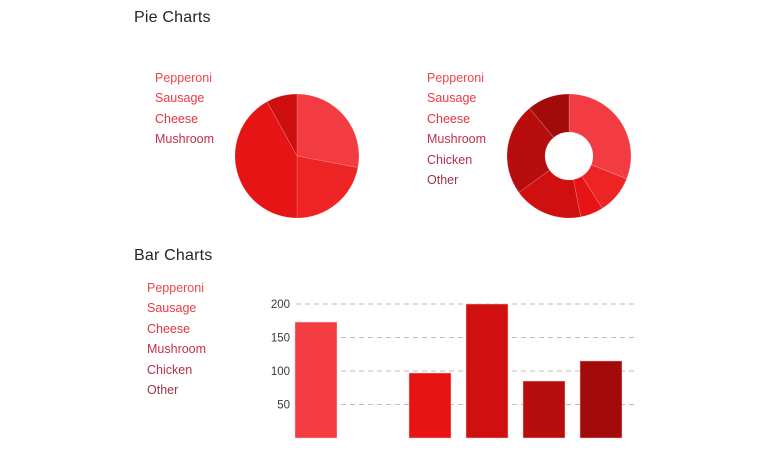 This screenshot has width=768, height=450. What do you see at coordinates (180, 98) in the screenshot?
I see `pie-legend-item-sausage: Sausage` at bounding box center [180, 98].